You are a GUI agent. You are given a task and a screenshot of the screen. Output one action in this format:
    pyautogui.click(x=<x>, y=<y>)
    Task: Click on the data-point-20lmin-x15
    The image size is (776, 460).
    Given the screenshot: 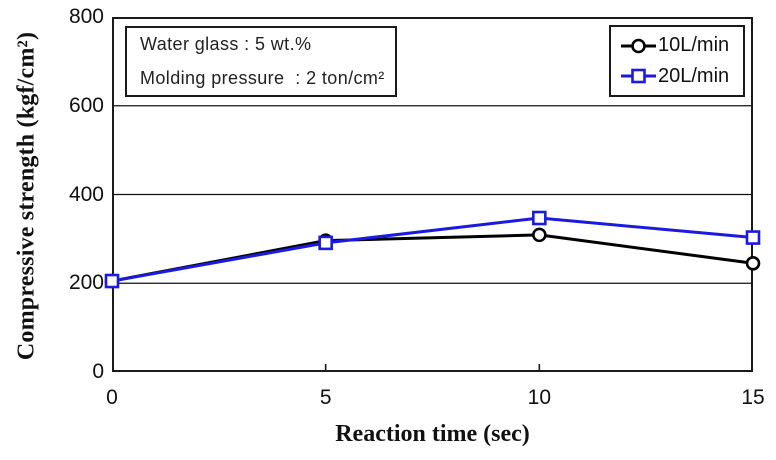 What is the action you would take?
    pyautogui.click(x=753, y=237)
    